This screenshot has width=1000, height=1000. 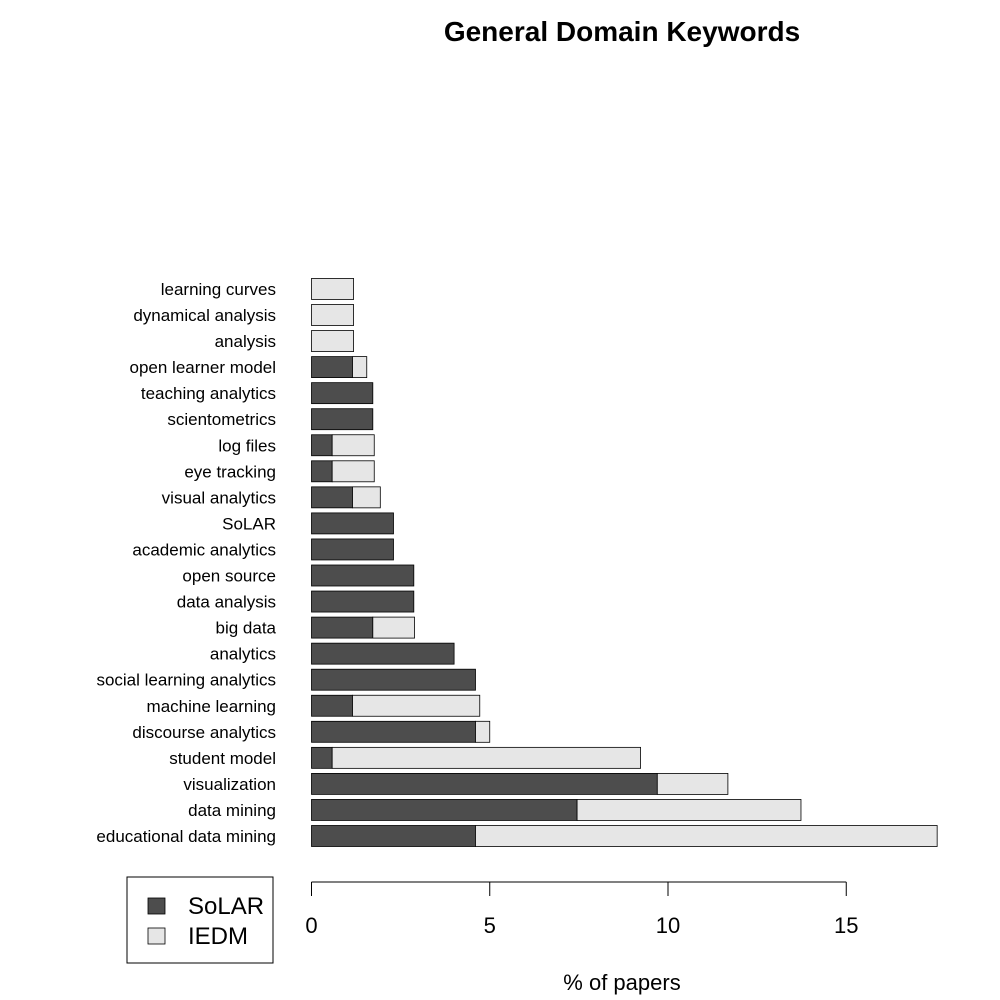 What do you see at coordinates (232, 810) in the screenshot?
I see `category-label: data mining` at bounding box center [232, 810].